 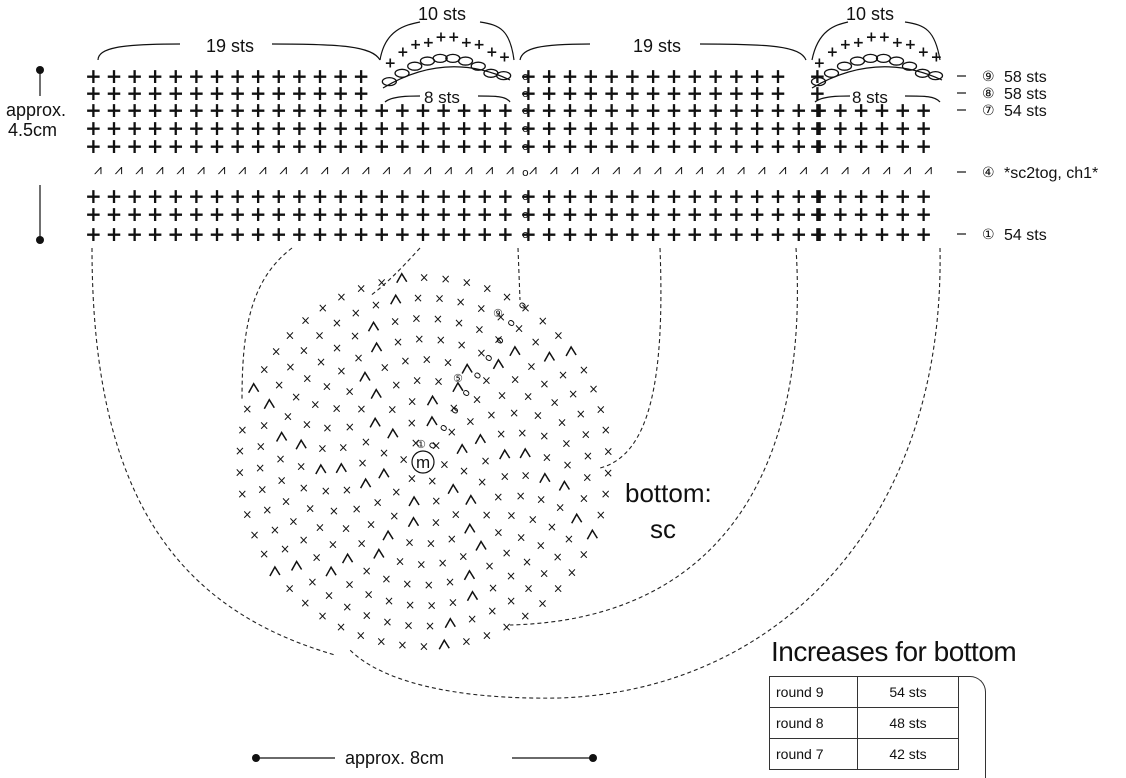 I want to click on table-row: round 7 42 sts, so click(x=864, y=754).